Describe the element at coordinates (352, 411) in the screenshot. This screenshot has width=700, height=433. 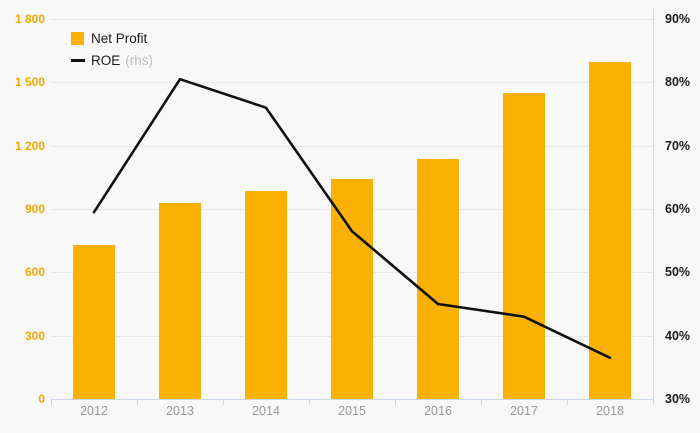
I see `x-axis-label-2015: 2015` at that location.